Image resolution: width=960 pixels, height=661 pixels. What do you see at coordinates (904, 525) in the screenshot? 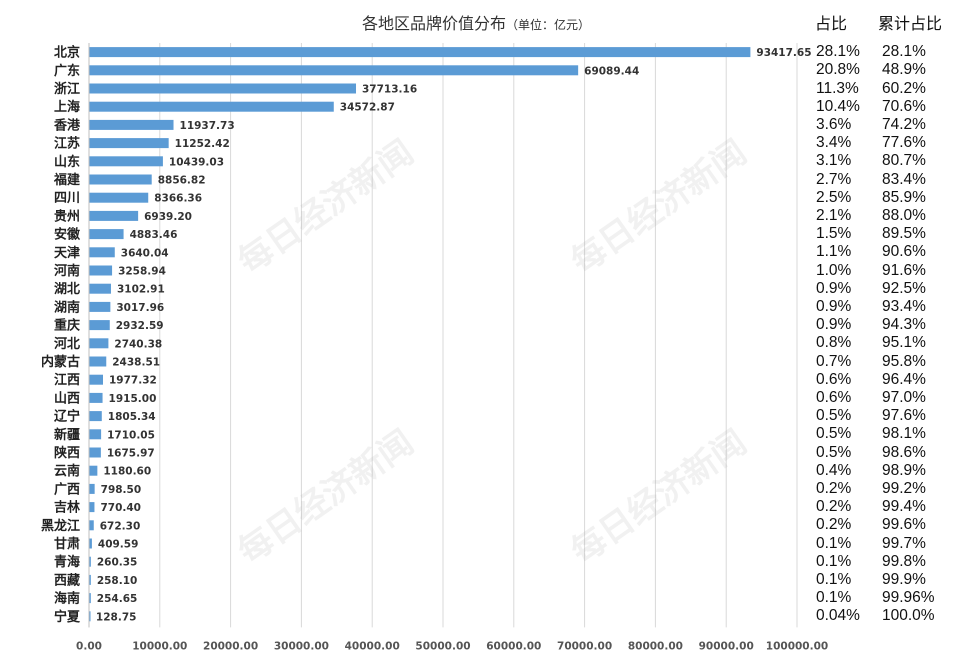
I see `cumulative-share-value: 99.6%` at bounding box center [904, 525].